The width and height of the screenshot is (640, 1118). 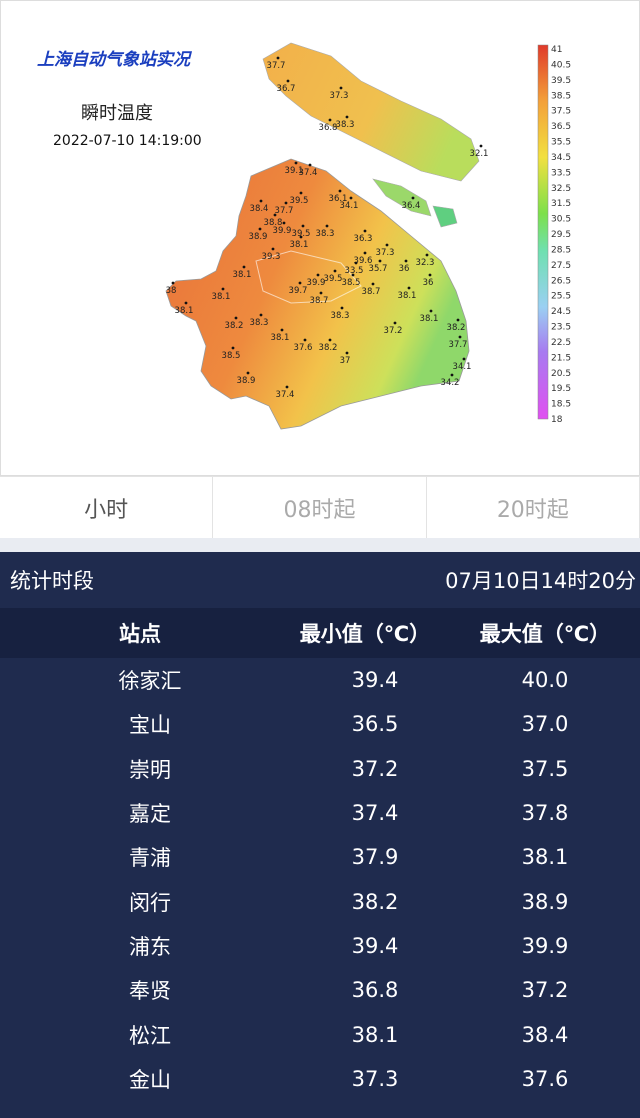 What do you see at coordinates (543, 232) in the screenshot?
I see `color-scale` at bounding box center [543, 232].